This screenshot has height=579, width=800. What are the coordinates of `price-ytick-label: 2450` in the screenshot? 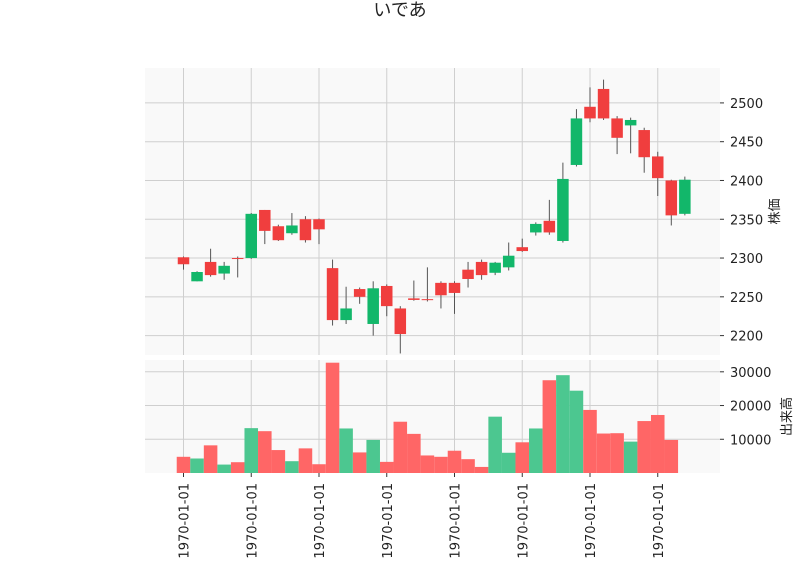 It's located at (746, 143).